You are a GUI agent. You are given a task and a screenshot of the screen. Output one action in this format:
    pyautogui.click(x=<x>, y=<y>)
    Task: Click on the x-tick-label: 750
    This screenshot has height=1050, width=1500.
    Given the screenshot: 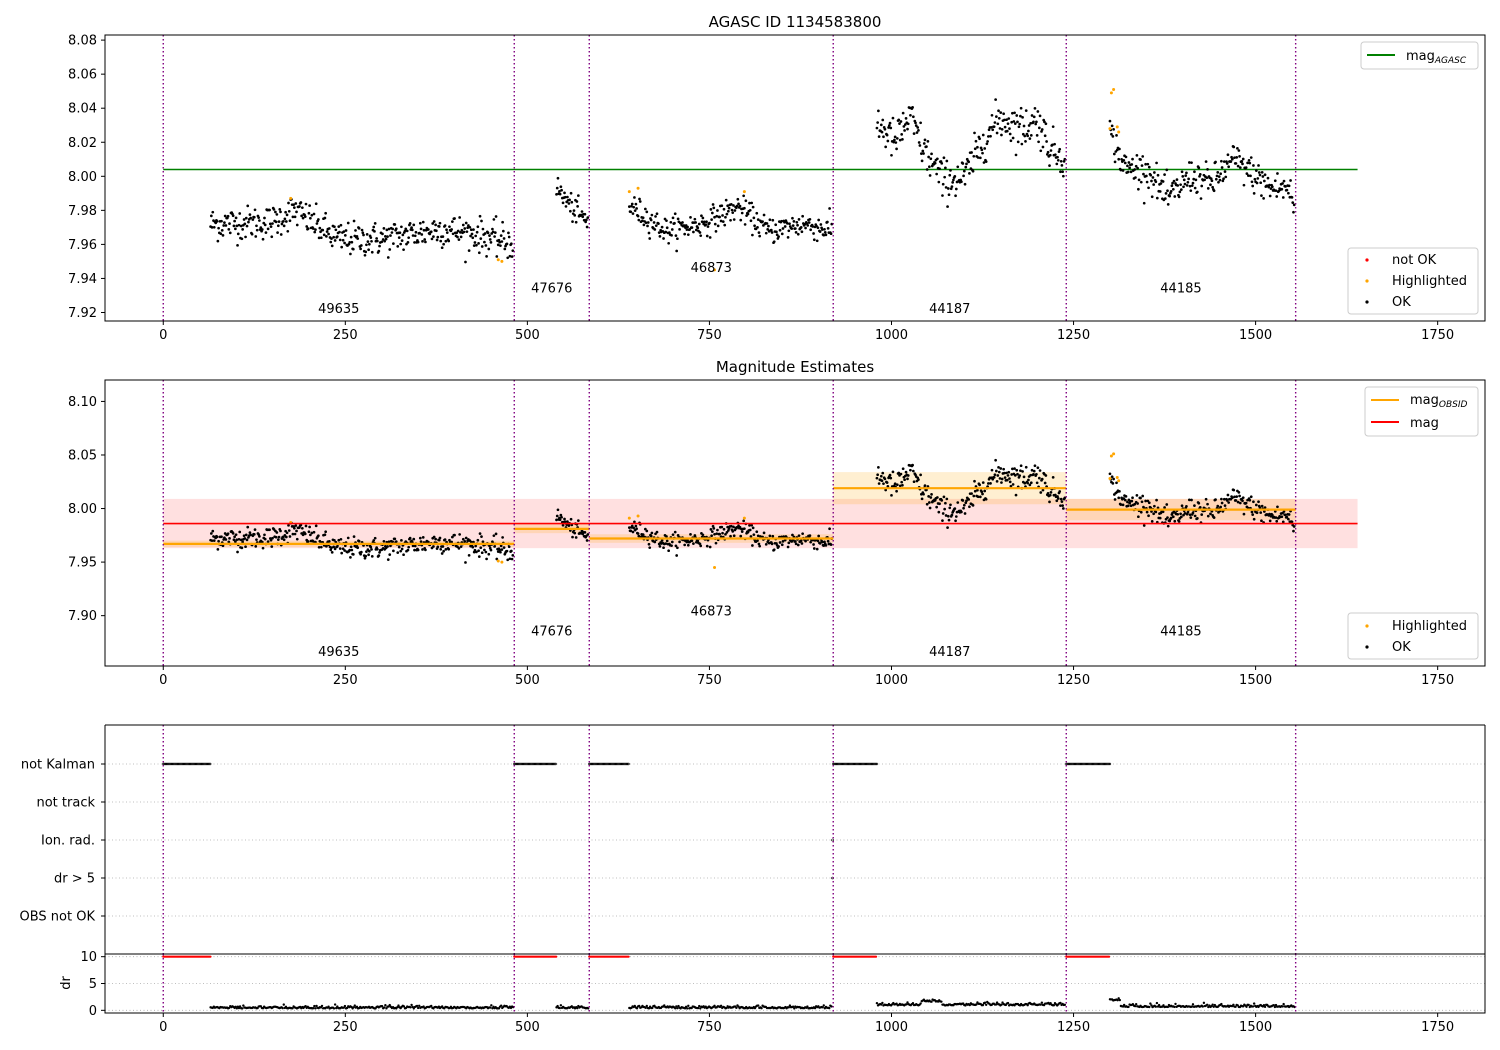 What is the action you would take?
    pyautogui.click(x=709, y=1027)
    